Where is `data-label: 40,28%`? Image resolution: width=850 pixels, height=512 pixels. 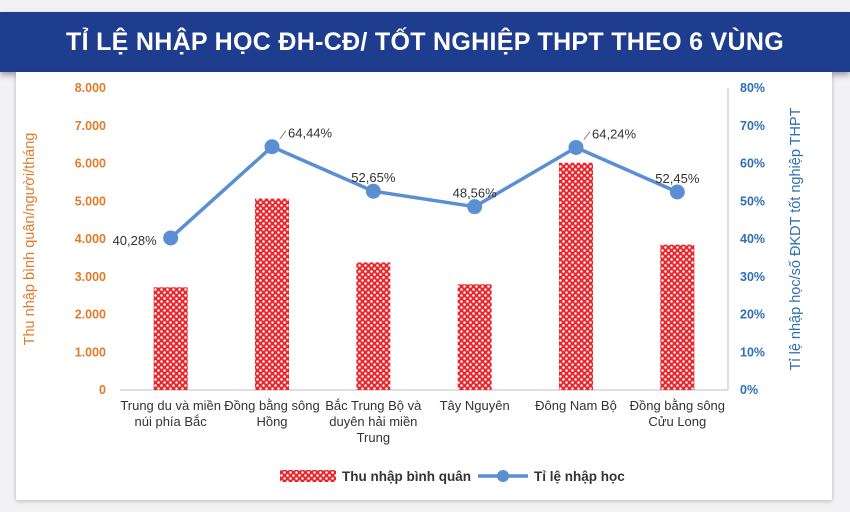
data-label: 40,28% is located at coordinates (135, 240).